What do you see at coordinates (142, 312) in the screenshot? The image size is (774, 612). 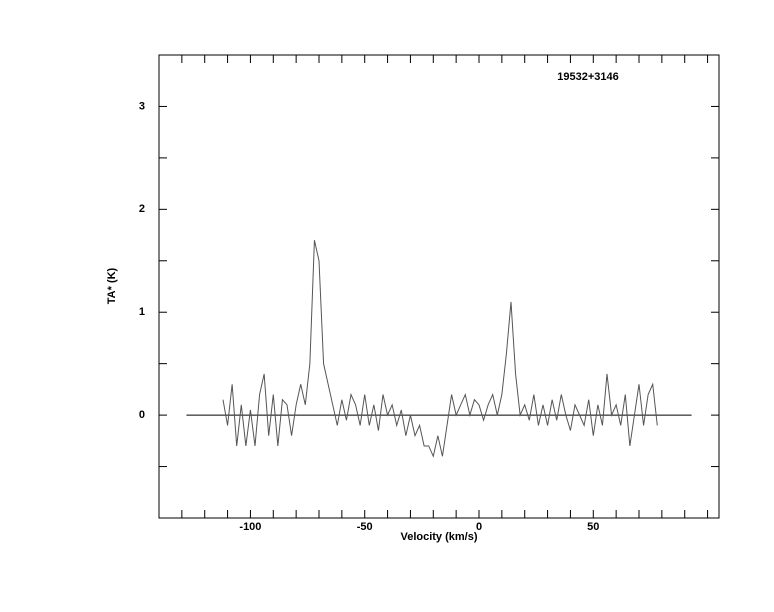 I see `y-tick-label: 1` at bounding box center [142, 312].